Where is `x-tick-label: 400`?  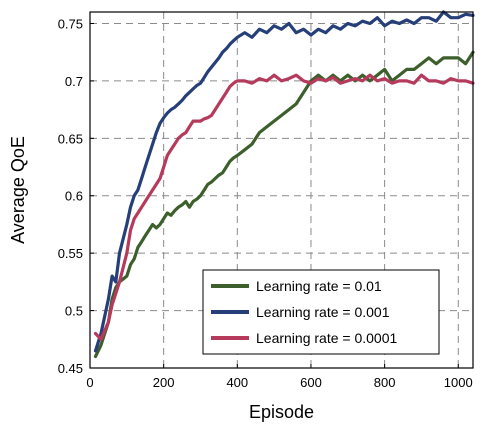 x-tick-label: 400 is located at coordinates (237, 382).